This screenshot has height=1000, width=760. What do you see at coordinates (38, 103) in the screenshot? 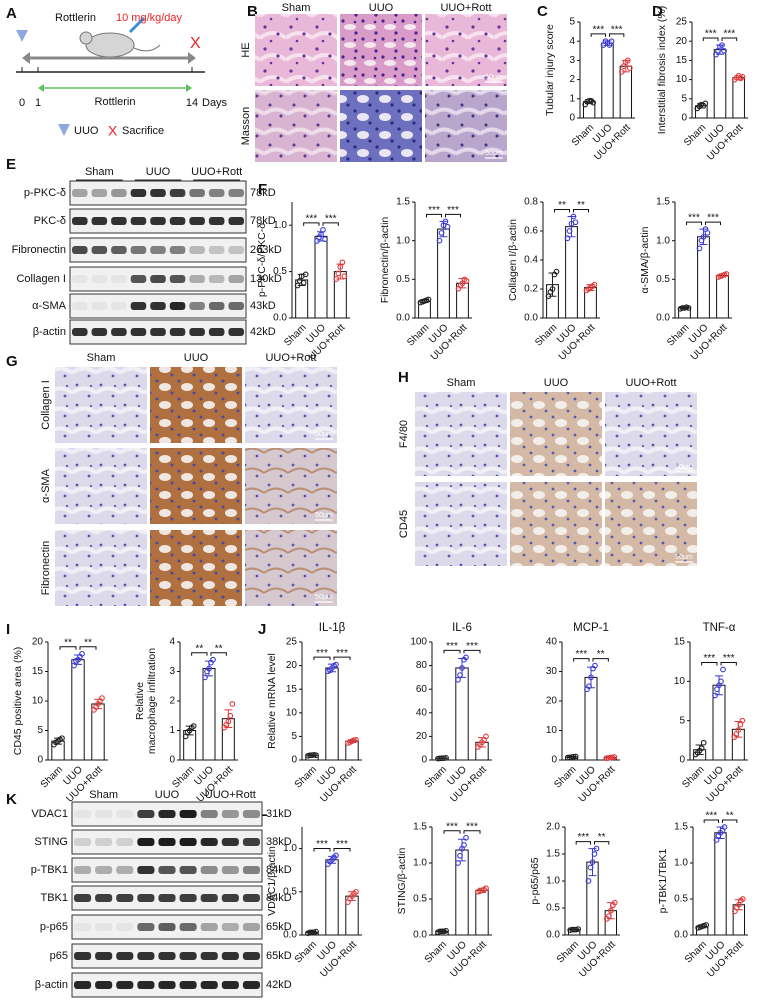
I see `time-label: 1` at bounding box center [38, 103].